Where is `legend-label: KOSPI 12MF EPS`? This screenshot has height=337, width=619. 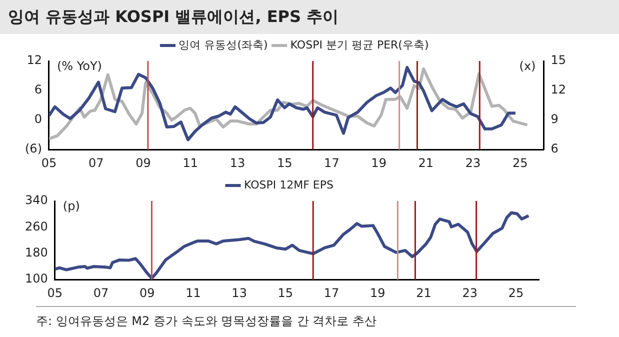
legend-label: KOSPI 12MF EPS is located at coordinates (289, 185).